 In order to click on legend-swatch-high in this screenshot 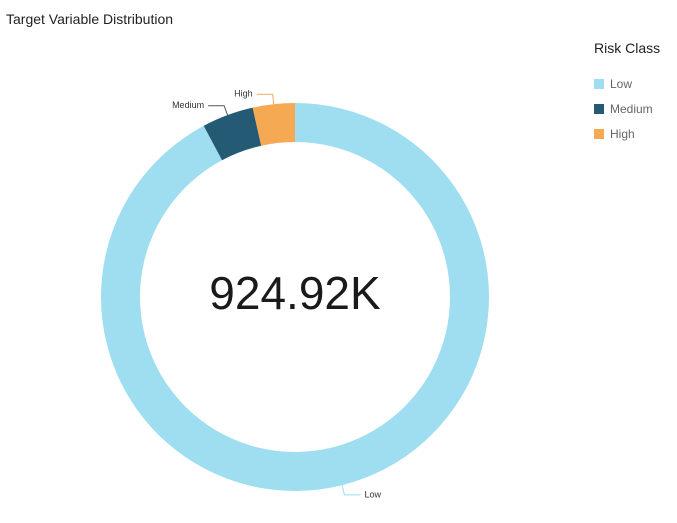, I will do `click(599, 133)`.